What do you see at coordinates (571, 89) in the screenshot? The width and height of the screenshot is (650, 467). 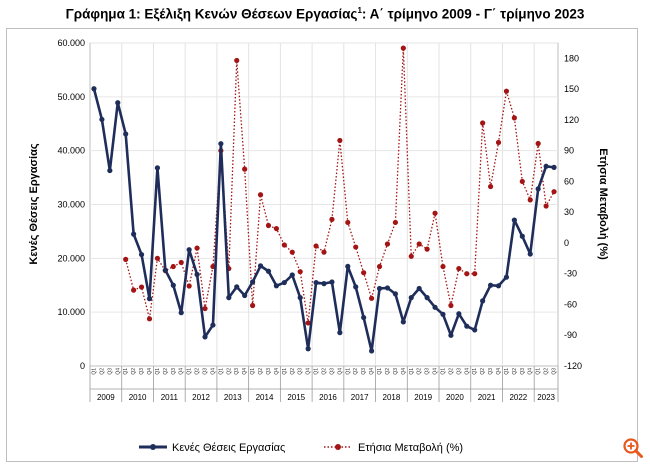 I see `right-tick-label: 150` at bounding box center [571, 89].